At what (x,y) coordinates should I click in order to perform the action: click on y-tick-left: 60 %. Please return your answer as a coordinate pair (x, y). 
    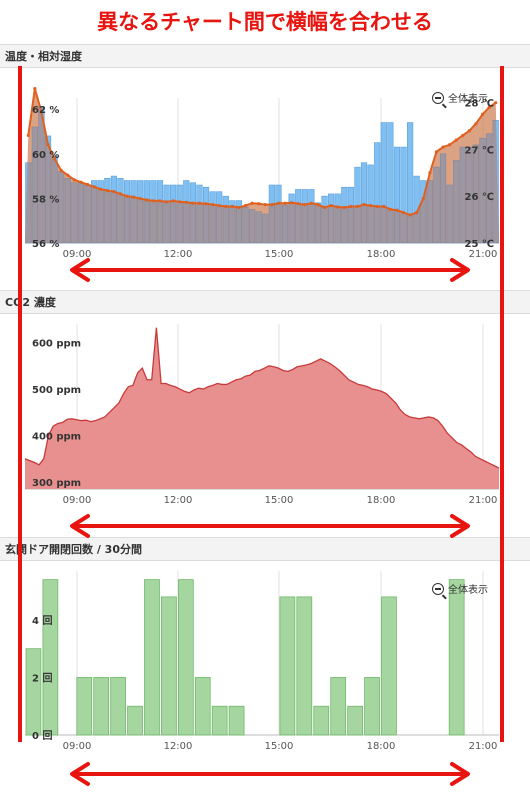
    Looking at the image, I should click on (45, 155).